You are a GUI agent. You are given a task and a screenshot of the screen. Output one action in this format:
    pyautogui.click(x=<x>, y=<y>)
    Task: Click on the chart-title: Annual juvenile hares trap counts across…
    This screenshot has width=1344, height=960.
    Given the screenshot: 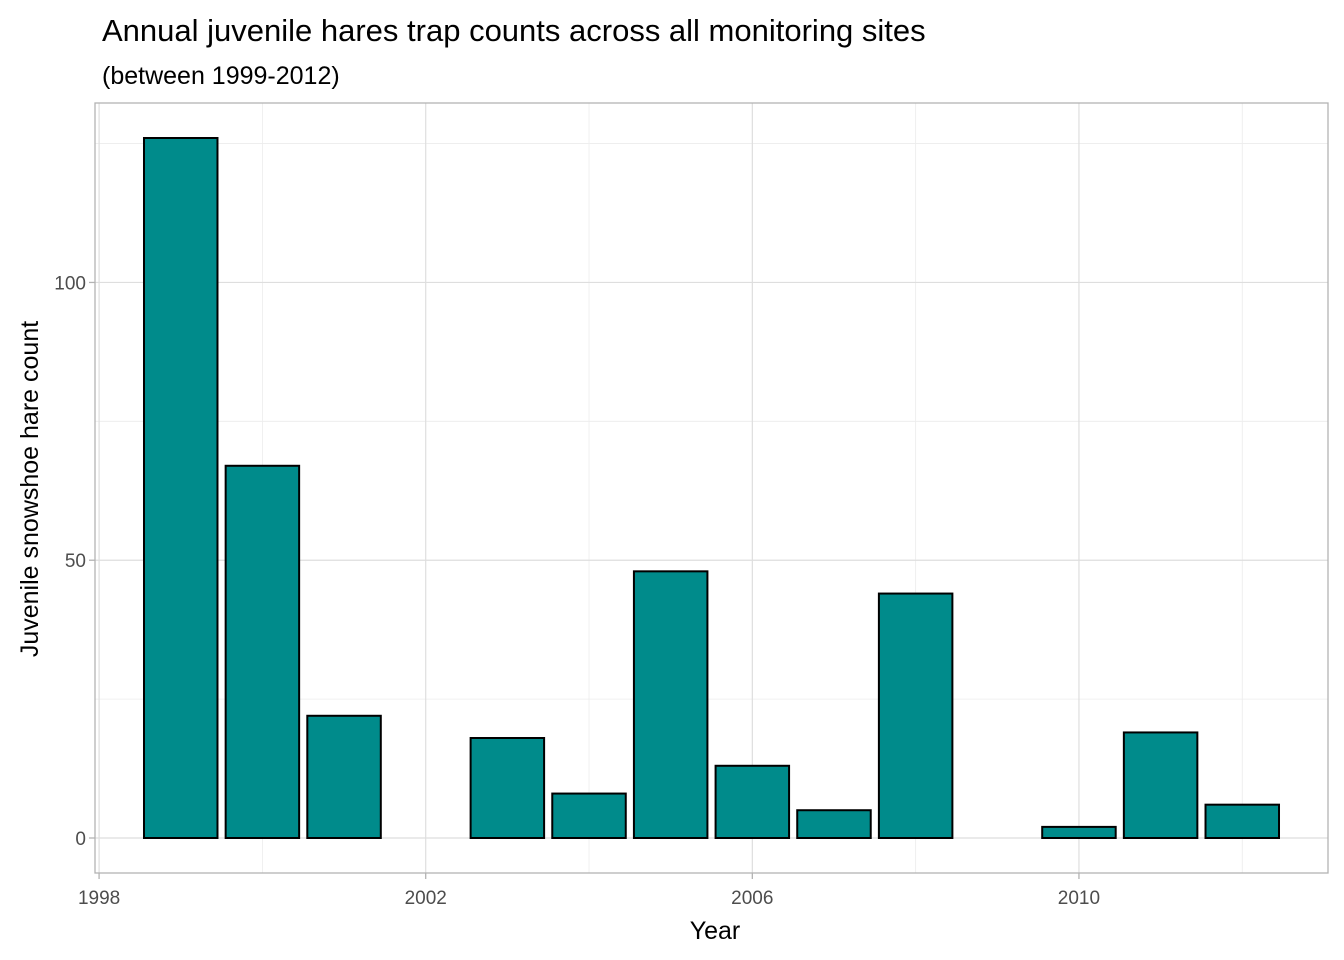 What is the action you would take?
    pyautogui.click(x=514, y=30)
    